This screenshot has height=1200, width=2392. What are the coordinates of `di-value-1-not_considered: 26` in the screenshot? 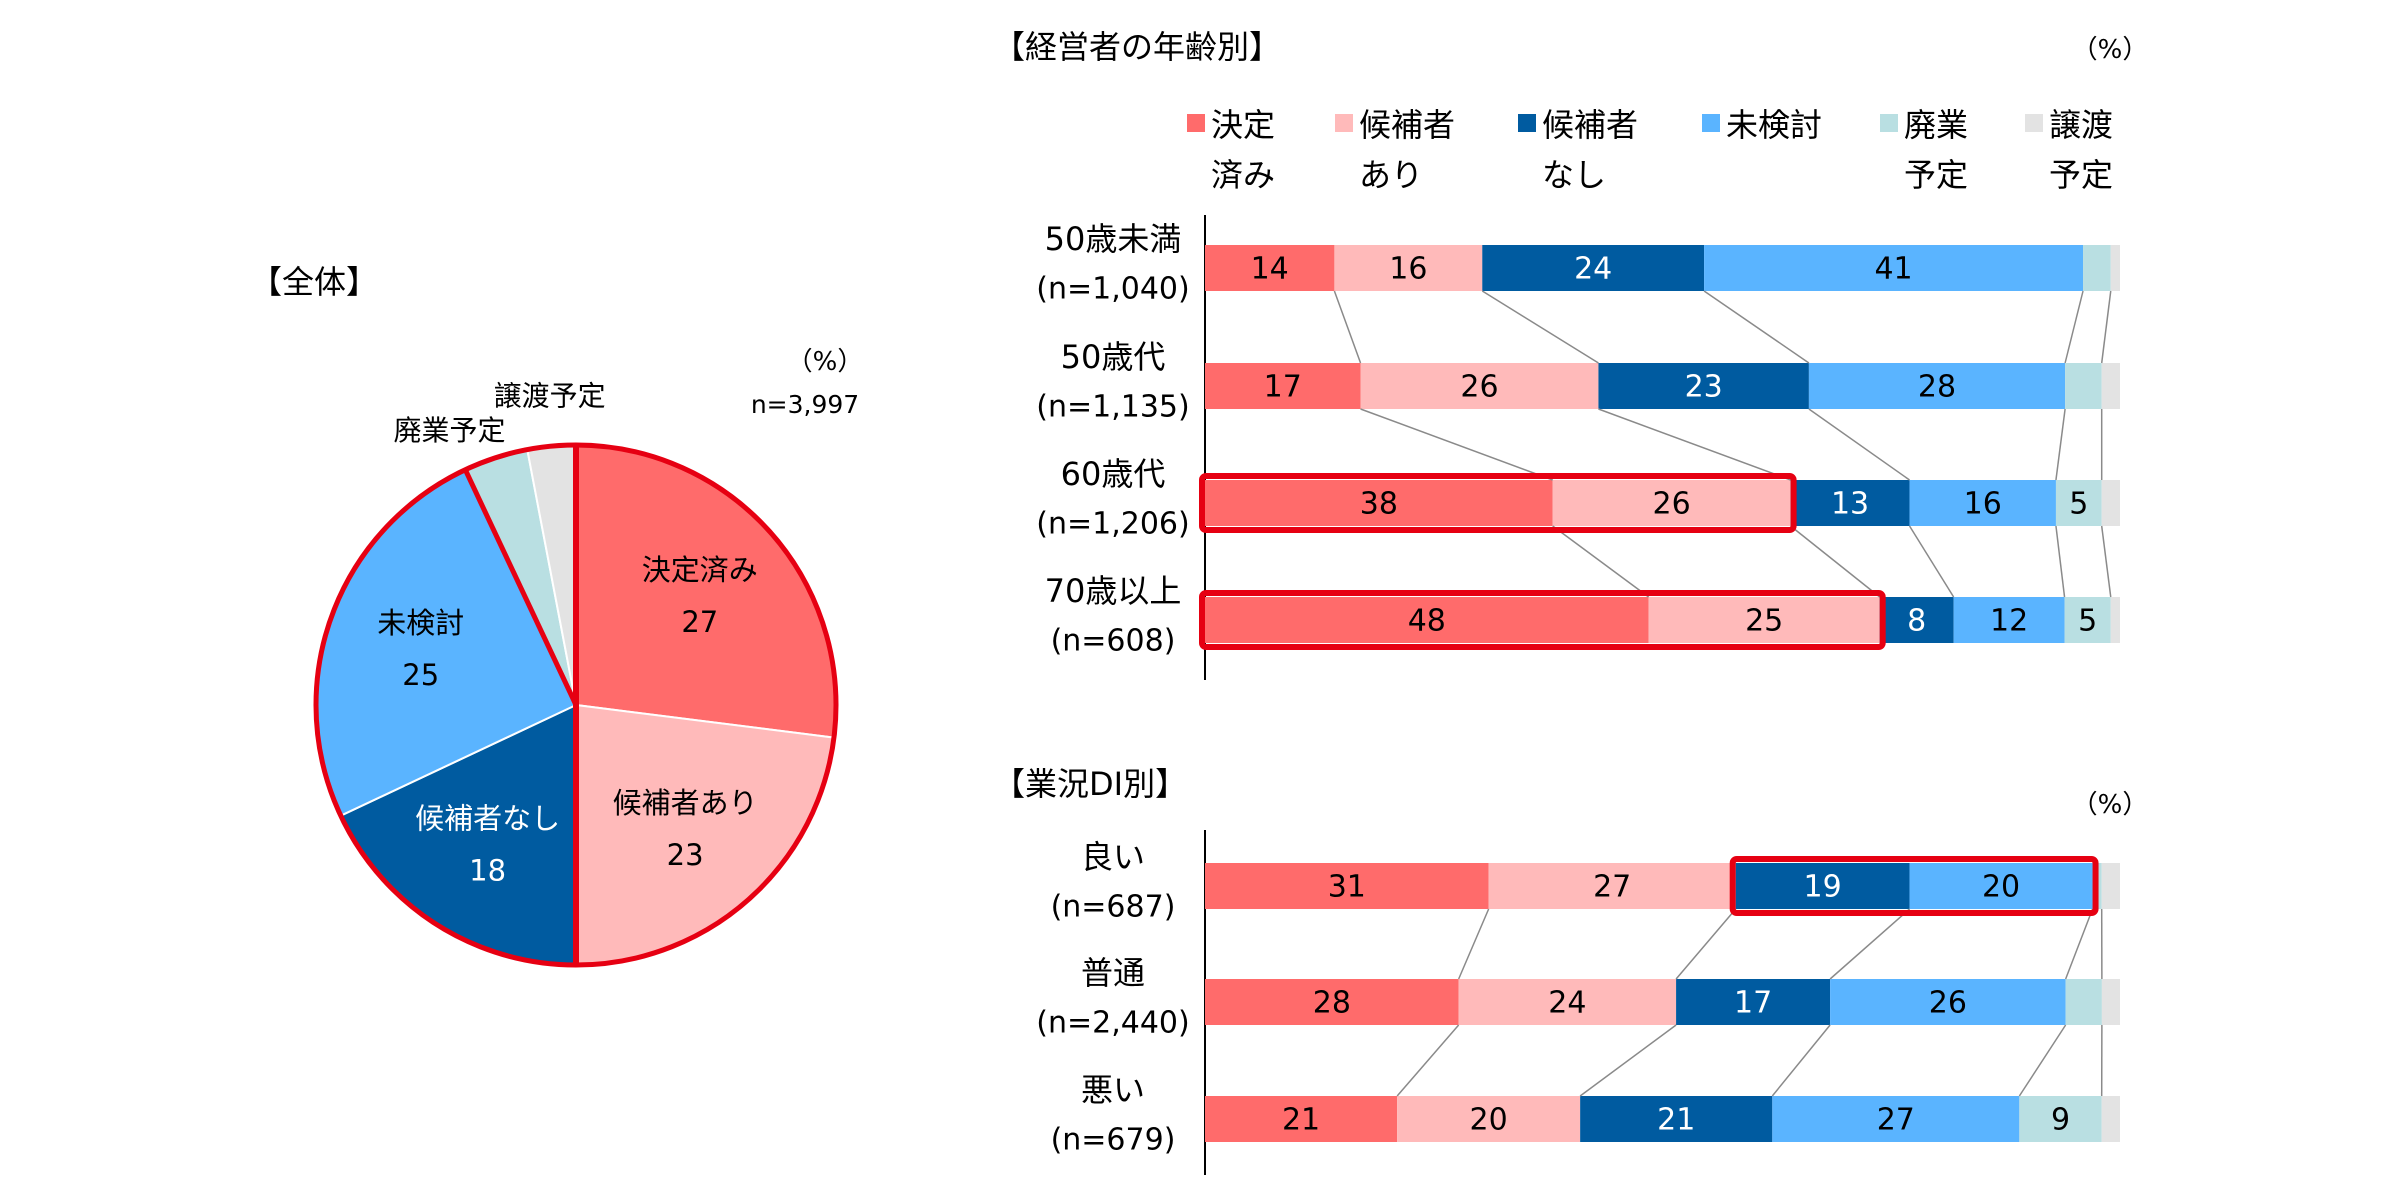 It's located at (1948, 1003).